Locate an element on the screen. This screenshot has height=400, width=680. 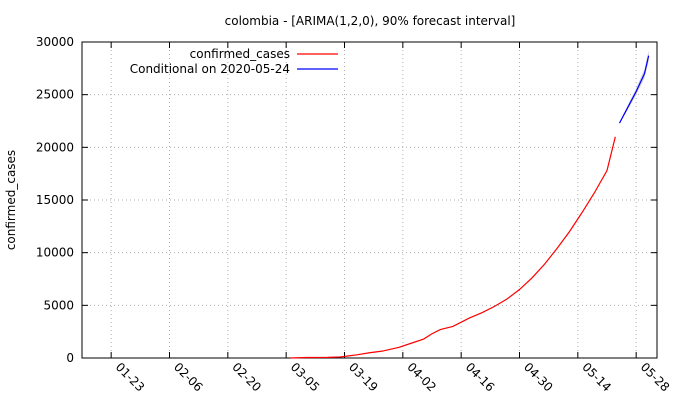
y-tick-label: 30000 is located at coordinates (55, 42).